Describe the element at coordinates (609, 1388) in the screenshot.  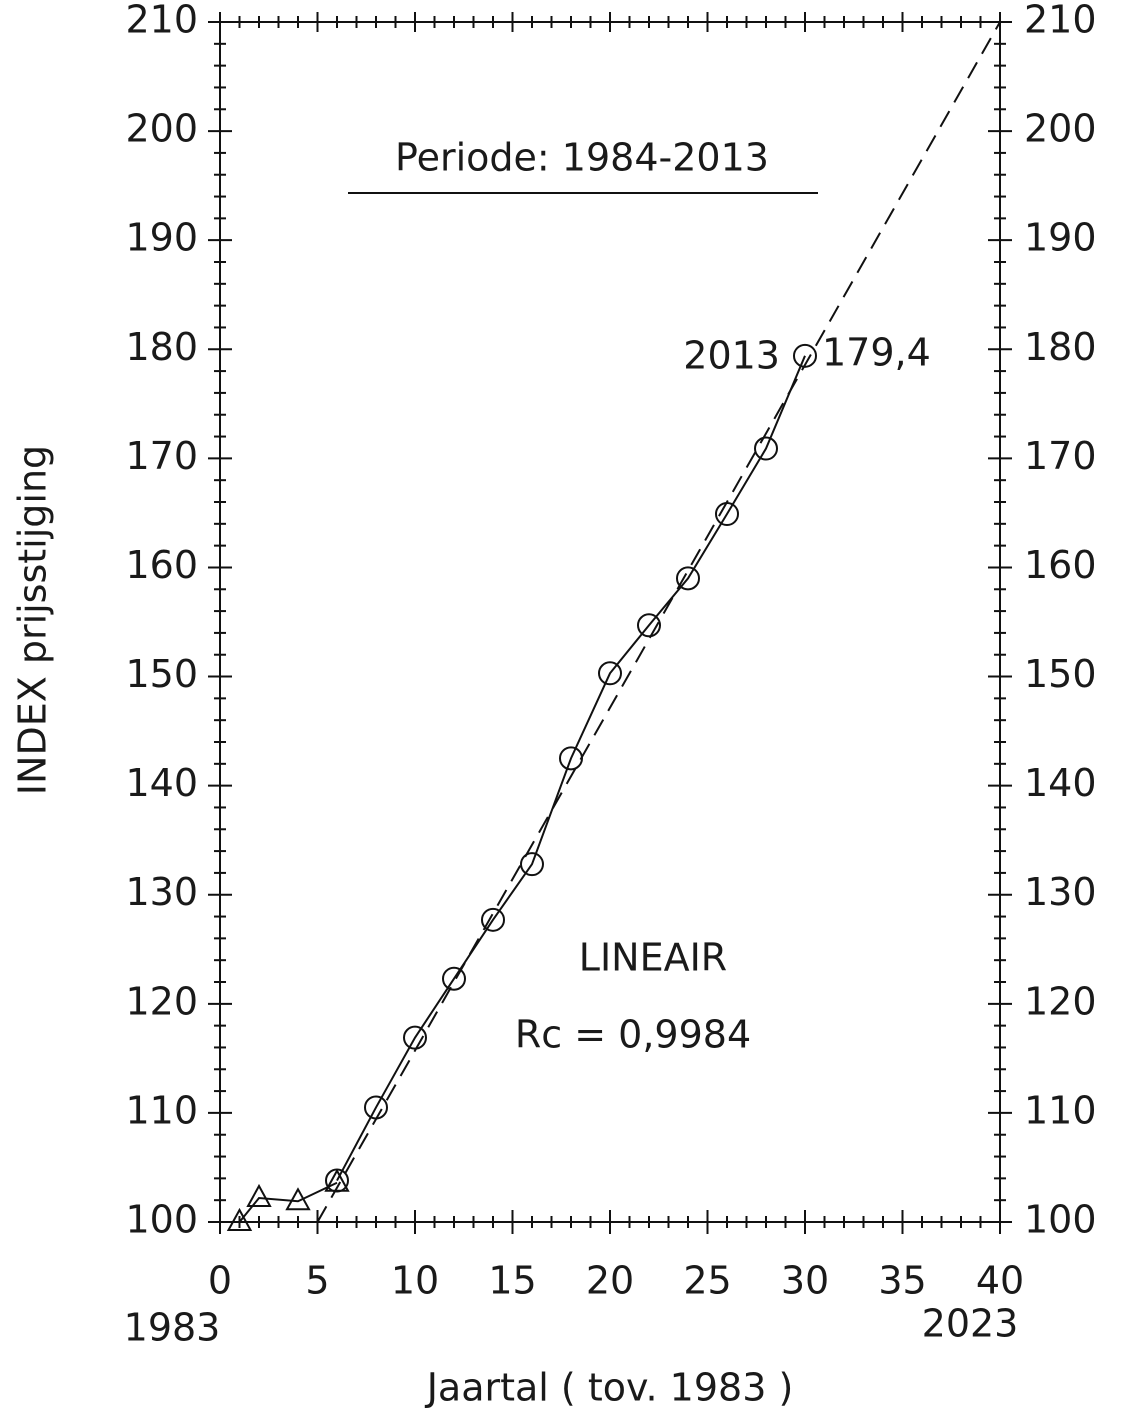
I see `x-axis-label: Jaartal ( tov. 1983 )` at that location.